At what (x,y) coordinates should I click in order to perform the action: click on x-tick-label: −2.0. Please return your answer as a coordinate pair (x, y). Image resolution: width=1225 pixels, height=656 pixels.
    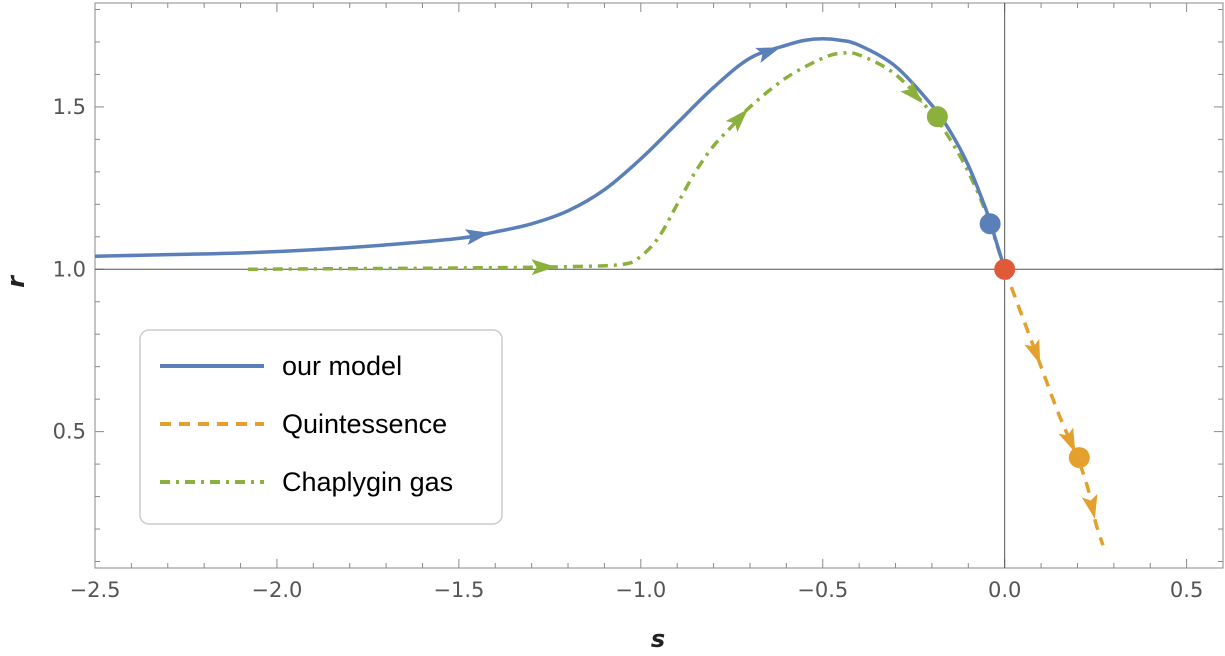
    Looking at the image, I should click on (276, 590).